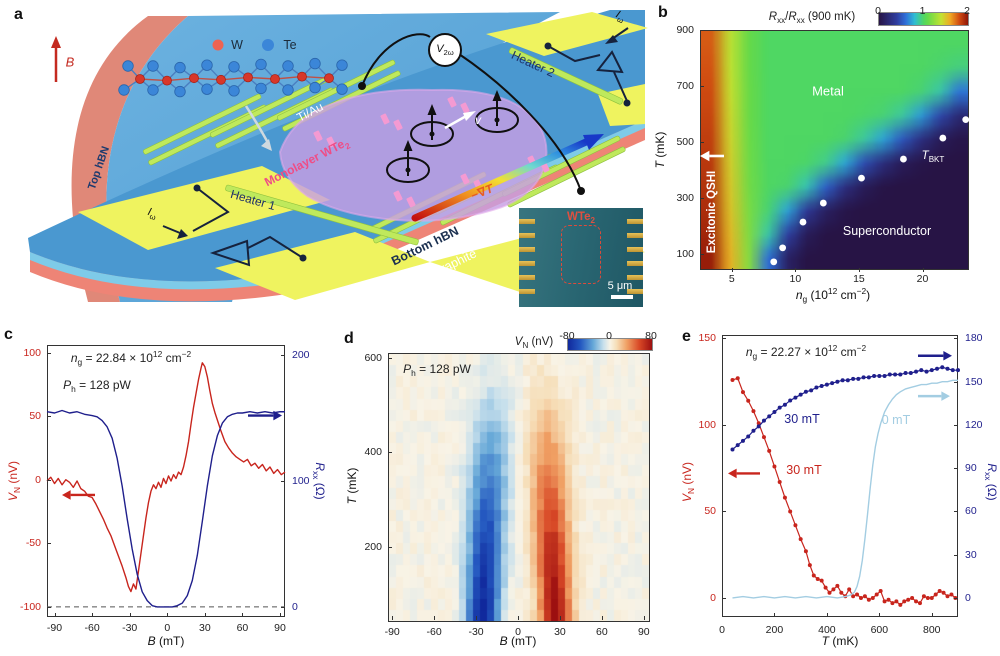  What do you see at coordinates (686, 336) in the screenshot?
I see `panel-e-letter: e` at bounding box center [686, 336].